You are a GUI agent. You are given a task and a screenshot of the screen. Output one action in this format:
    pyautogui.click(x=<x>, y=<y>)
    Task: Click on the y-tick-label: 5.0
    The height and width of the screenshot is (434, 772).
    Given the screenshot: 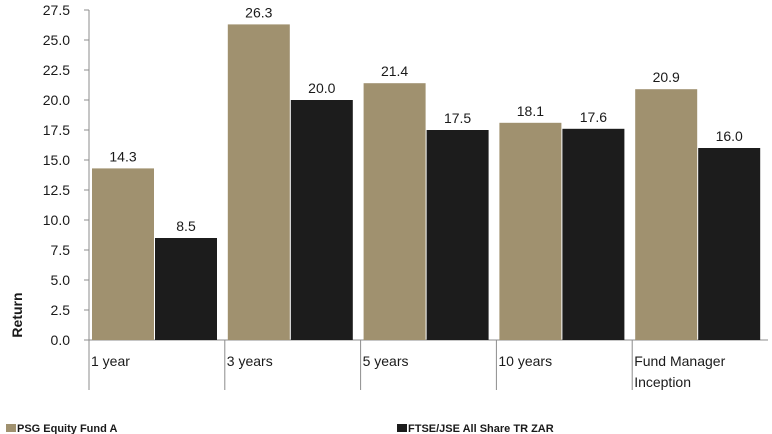 What is the action you would take?
    pyautogui.click(x=61, y=280)
    